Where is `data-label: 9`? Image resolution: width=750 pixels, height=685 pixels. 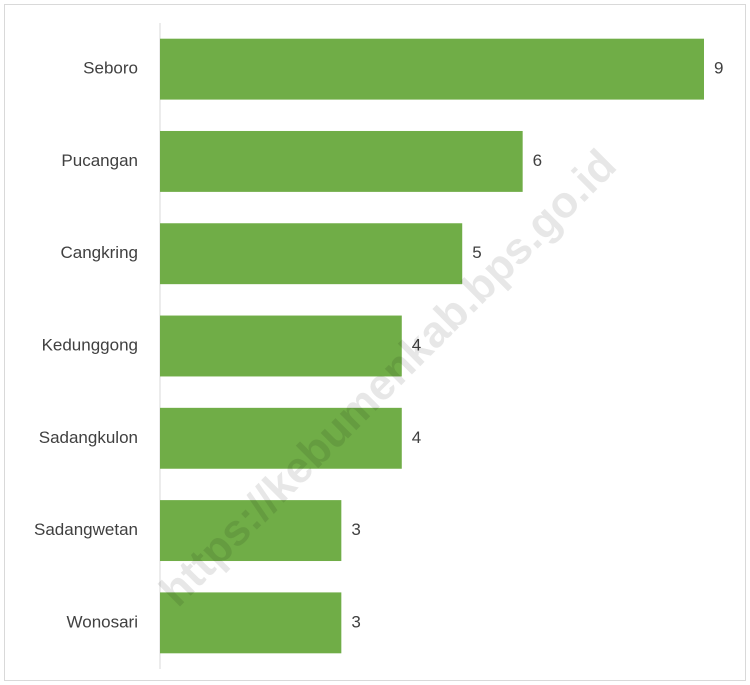 data-label: 9 is located at coordinates (718, 68).